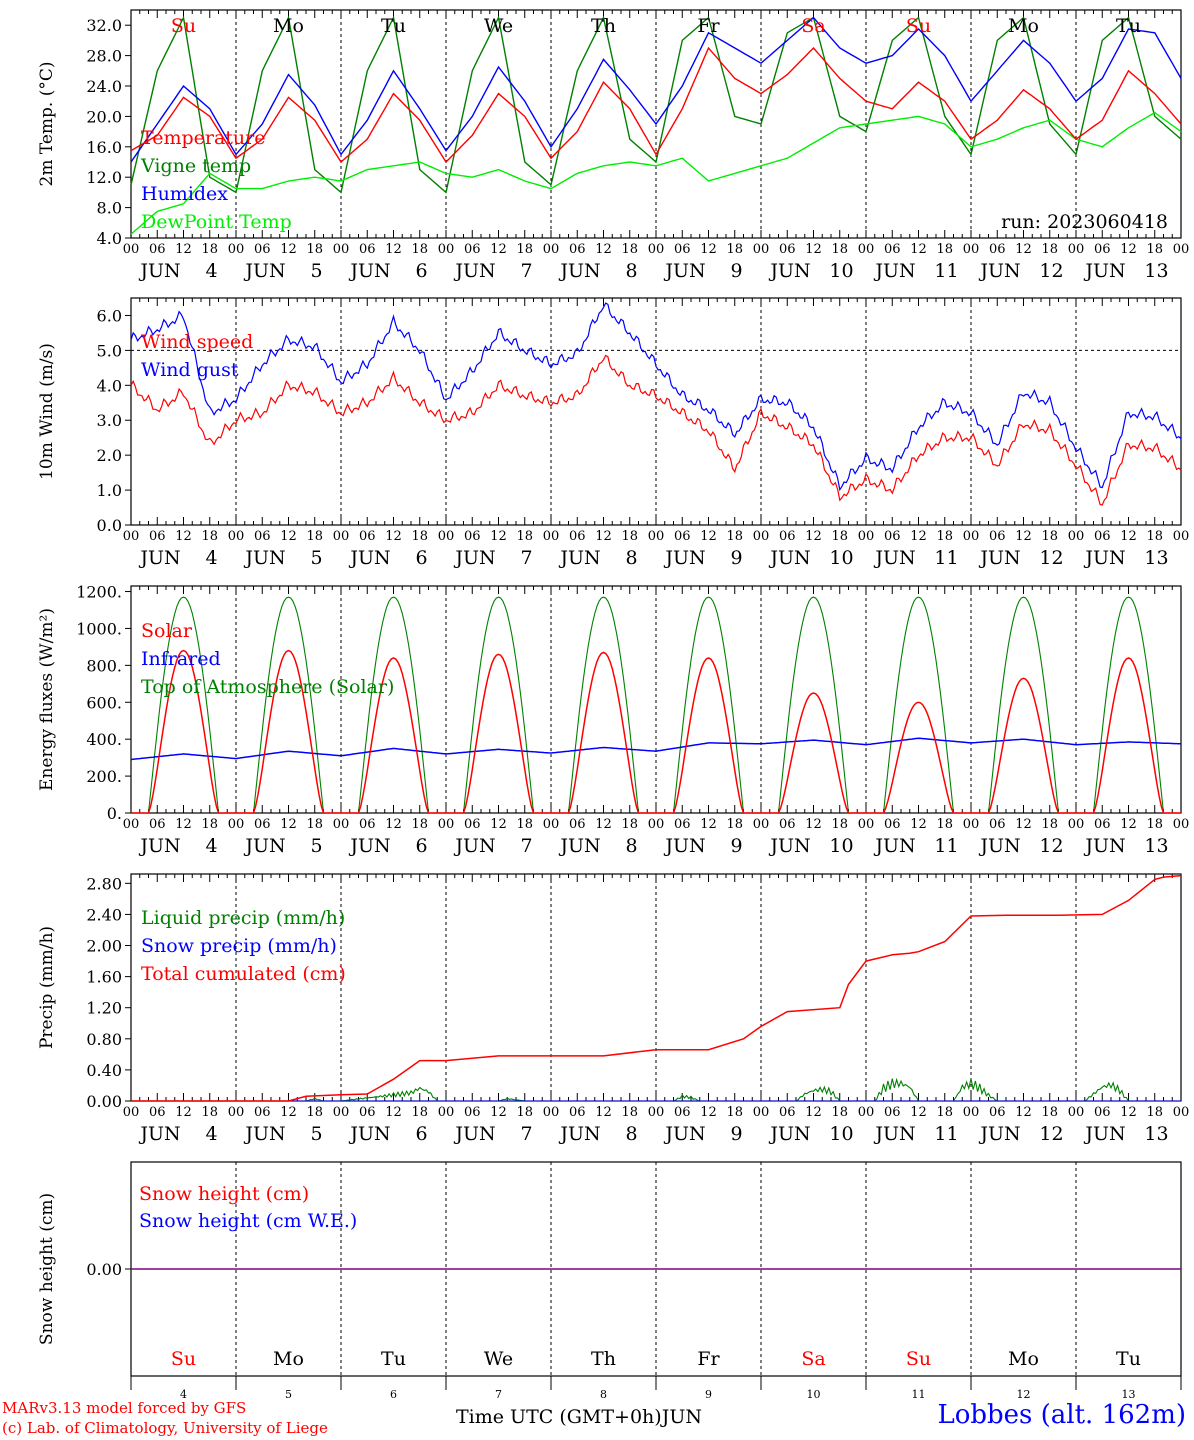 Image resolution: width=1194 pixels, height=1440 pixels. Describe the element at coordinates (288, 1359) in the screenshot. I see `weekday-label: Mo` at that location.